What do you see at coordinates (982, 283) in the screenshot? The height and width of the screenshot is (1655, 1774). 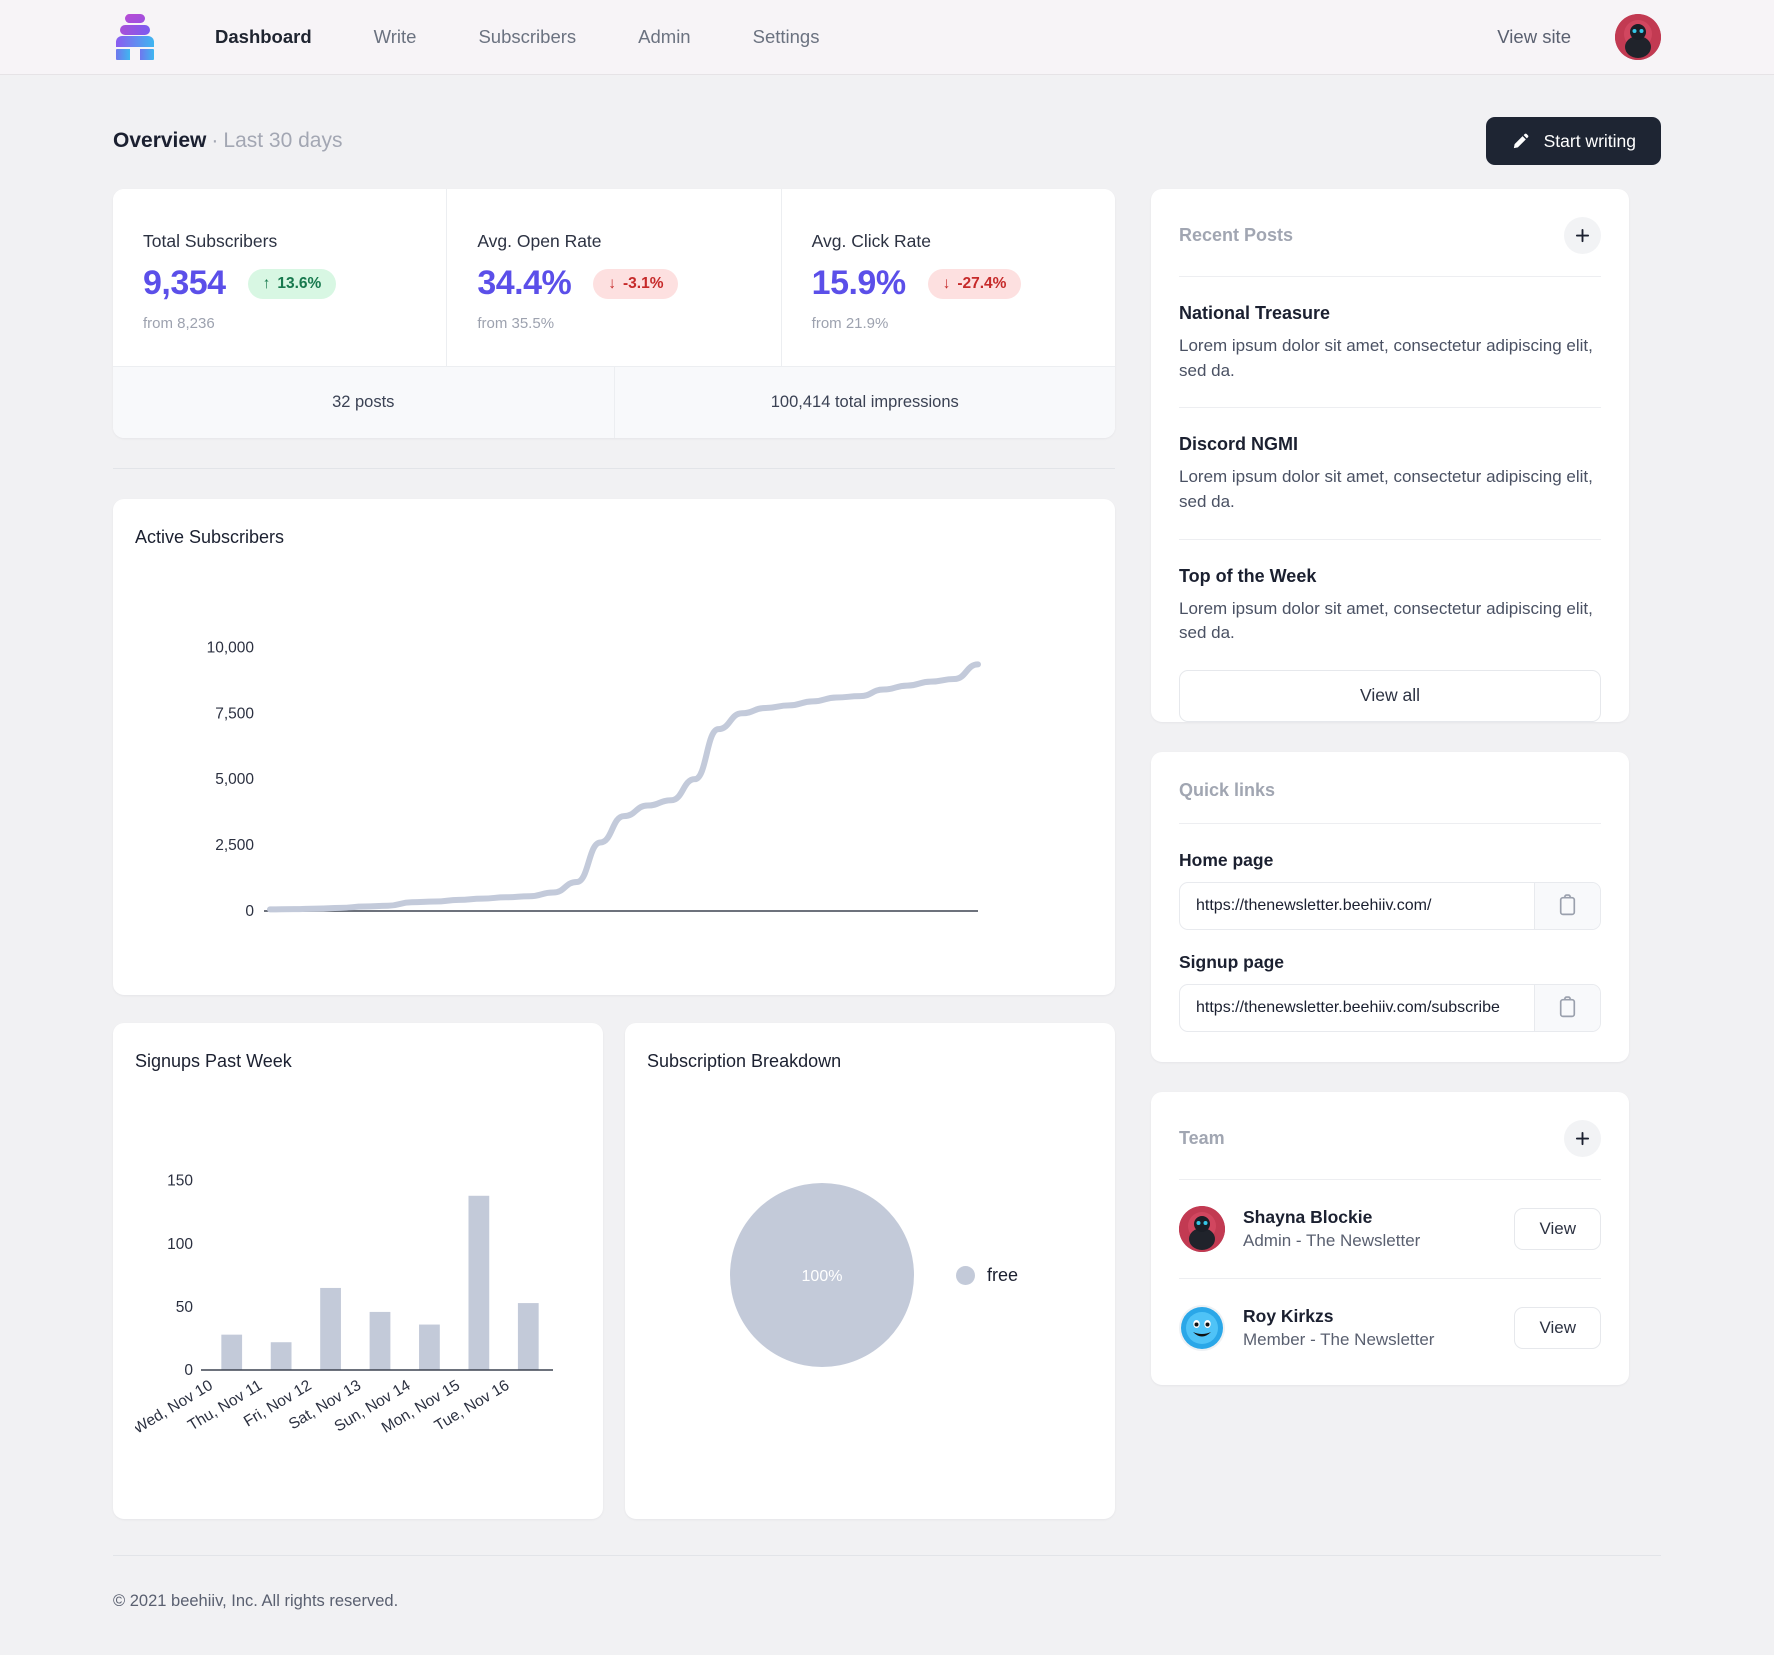 I see `stat-delta-value: -27.4%` at bounding box center [982, 283].